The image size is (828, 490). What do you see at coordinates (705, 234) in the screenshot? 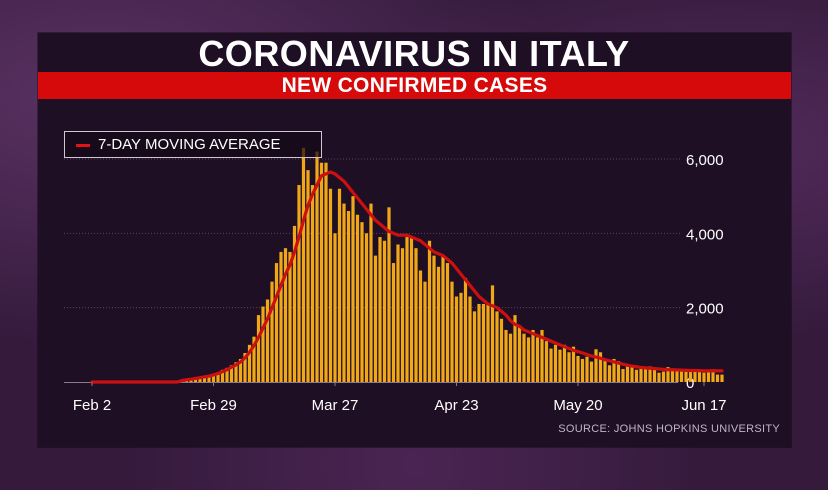
I see `y-tick-label-4000: 4,000` at bounding box center [705, 234].